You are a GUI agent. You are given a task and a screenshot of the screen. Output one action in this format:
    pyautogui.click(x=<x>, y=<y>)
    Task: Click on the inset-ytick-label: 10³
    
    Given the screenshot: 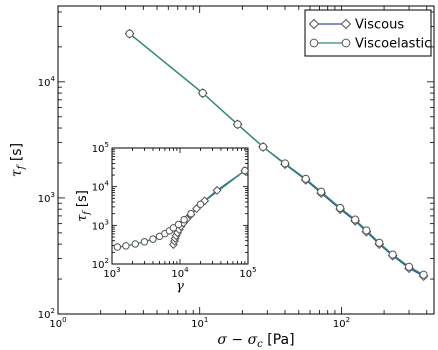 What is the action you would take?
    pyautogui.click(x=100, y=225)
    